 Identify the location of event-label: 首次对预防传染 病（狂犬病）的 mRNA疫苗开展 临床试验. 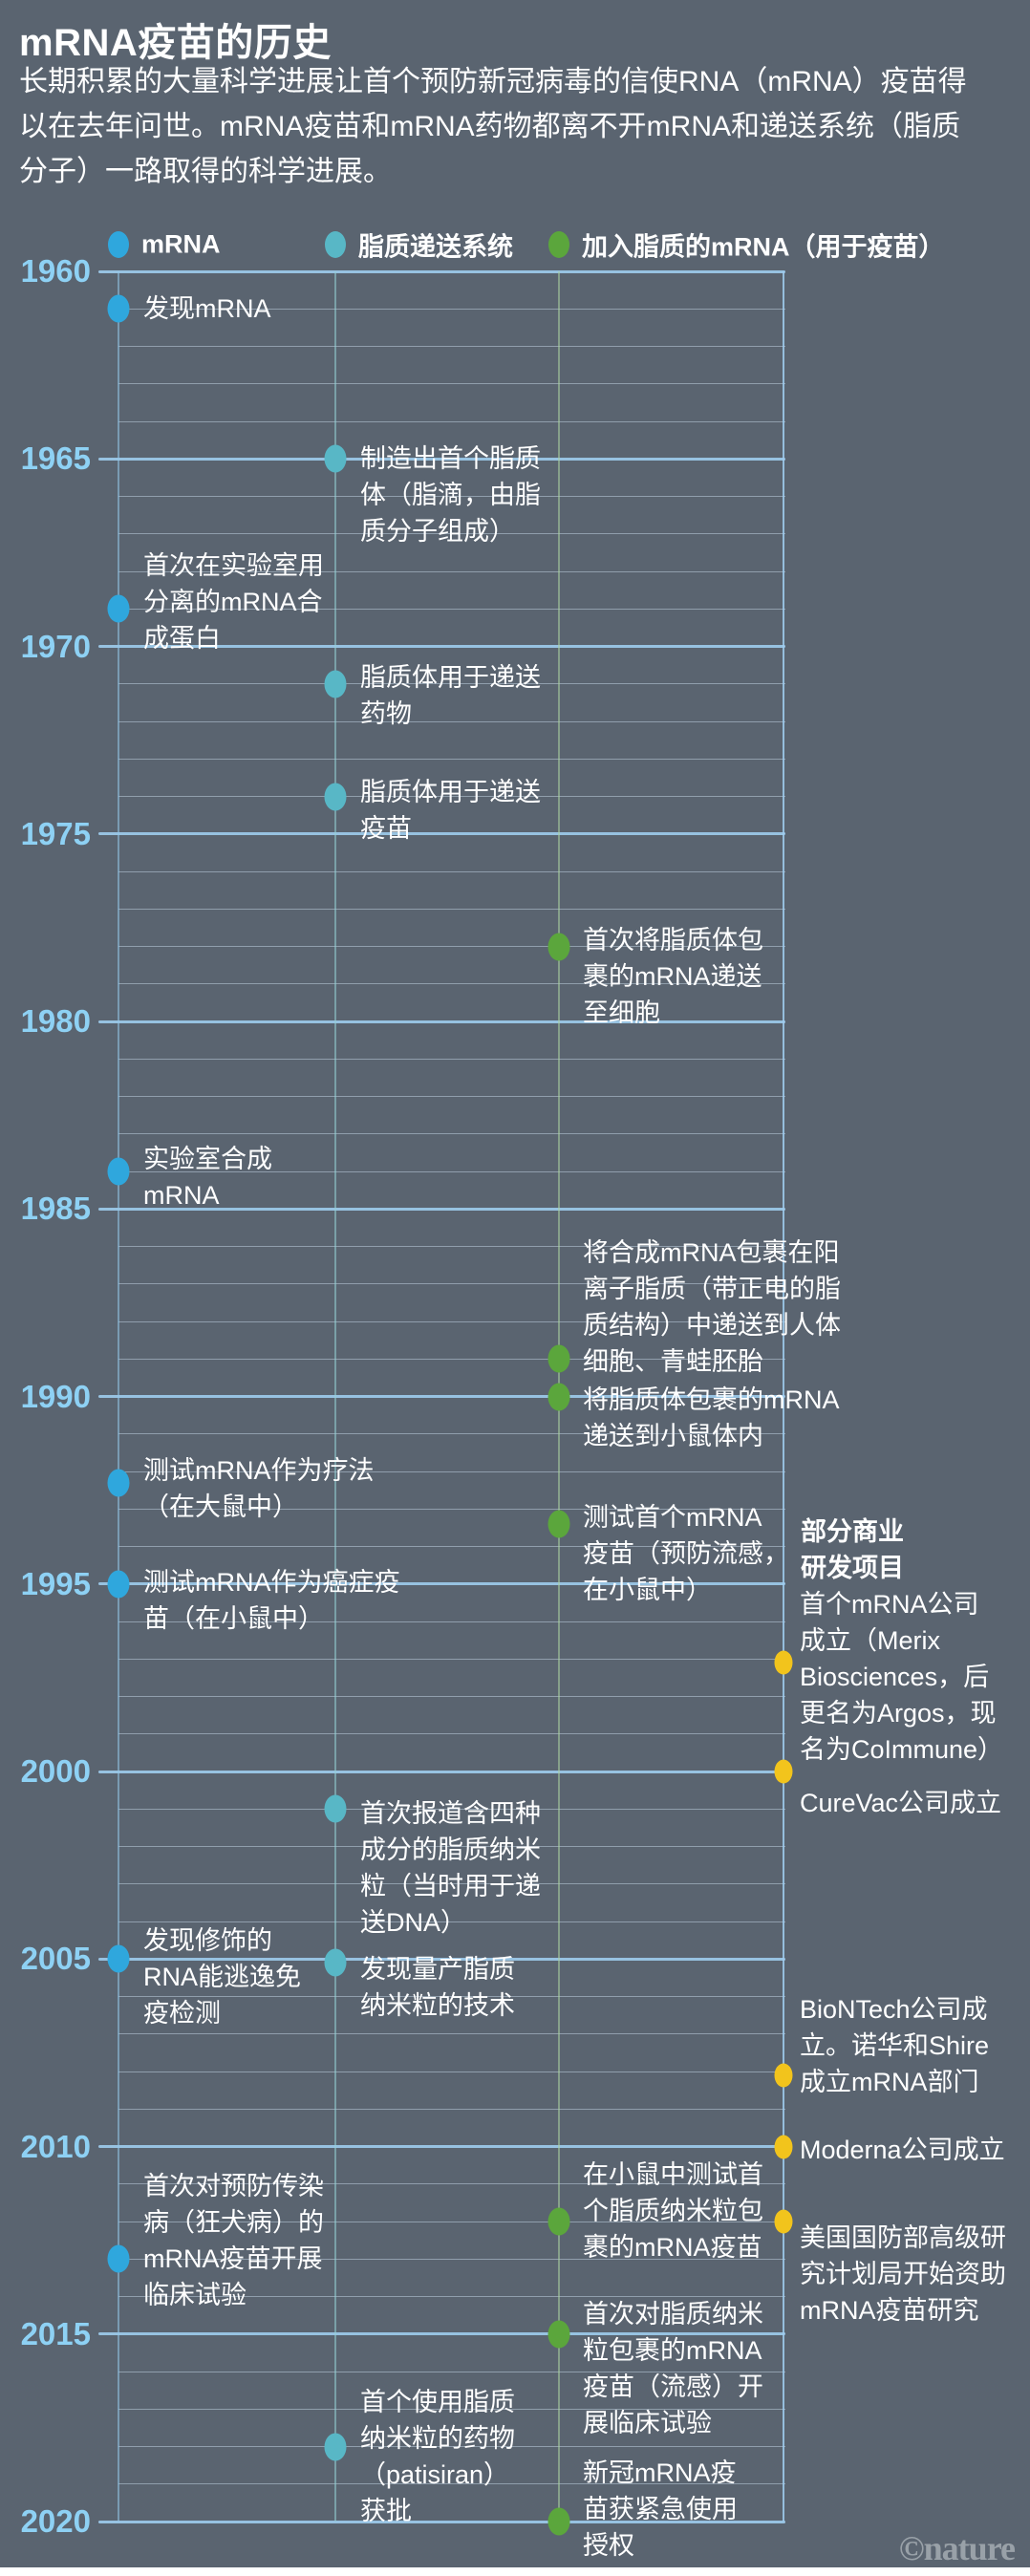
(233, 2240).